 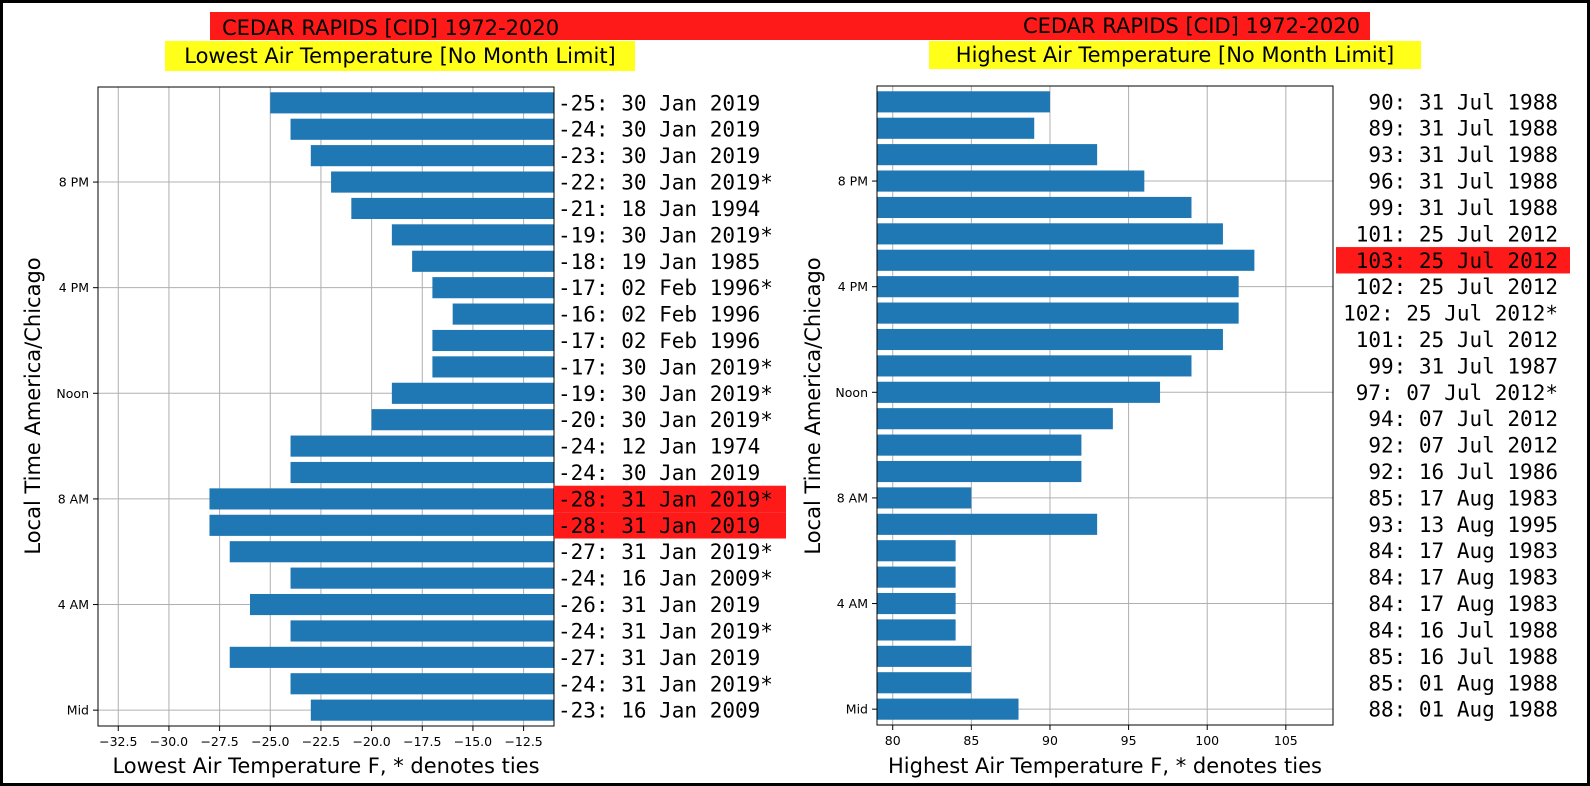 I want to click on x-tick-label: −27.5, so click(x=219, y=741).